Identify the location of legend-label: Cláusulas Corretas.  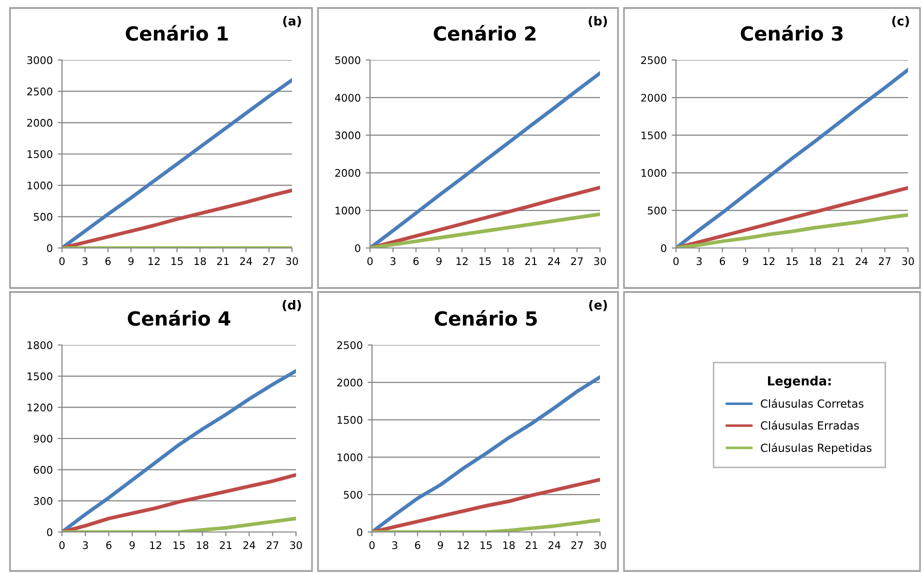
(812, 403).